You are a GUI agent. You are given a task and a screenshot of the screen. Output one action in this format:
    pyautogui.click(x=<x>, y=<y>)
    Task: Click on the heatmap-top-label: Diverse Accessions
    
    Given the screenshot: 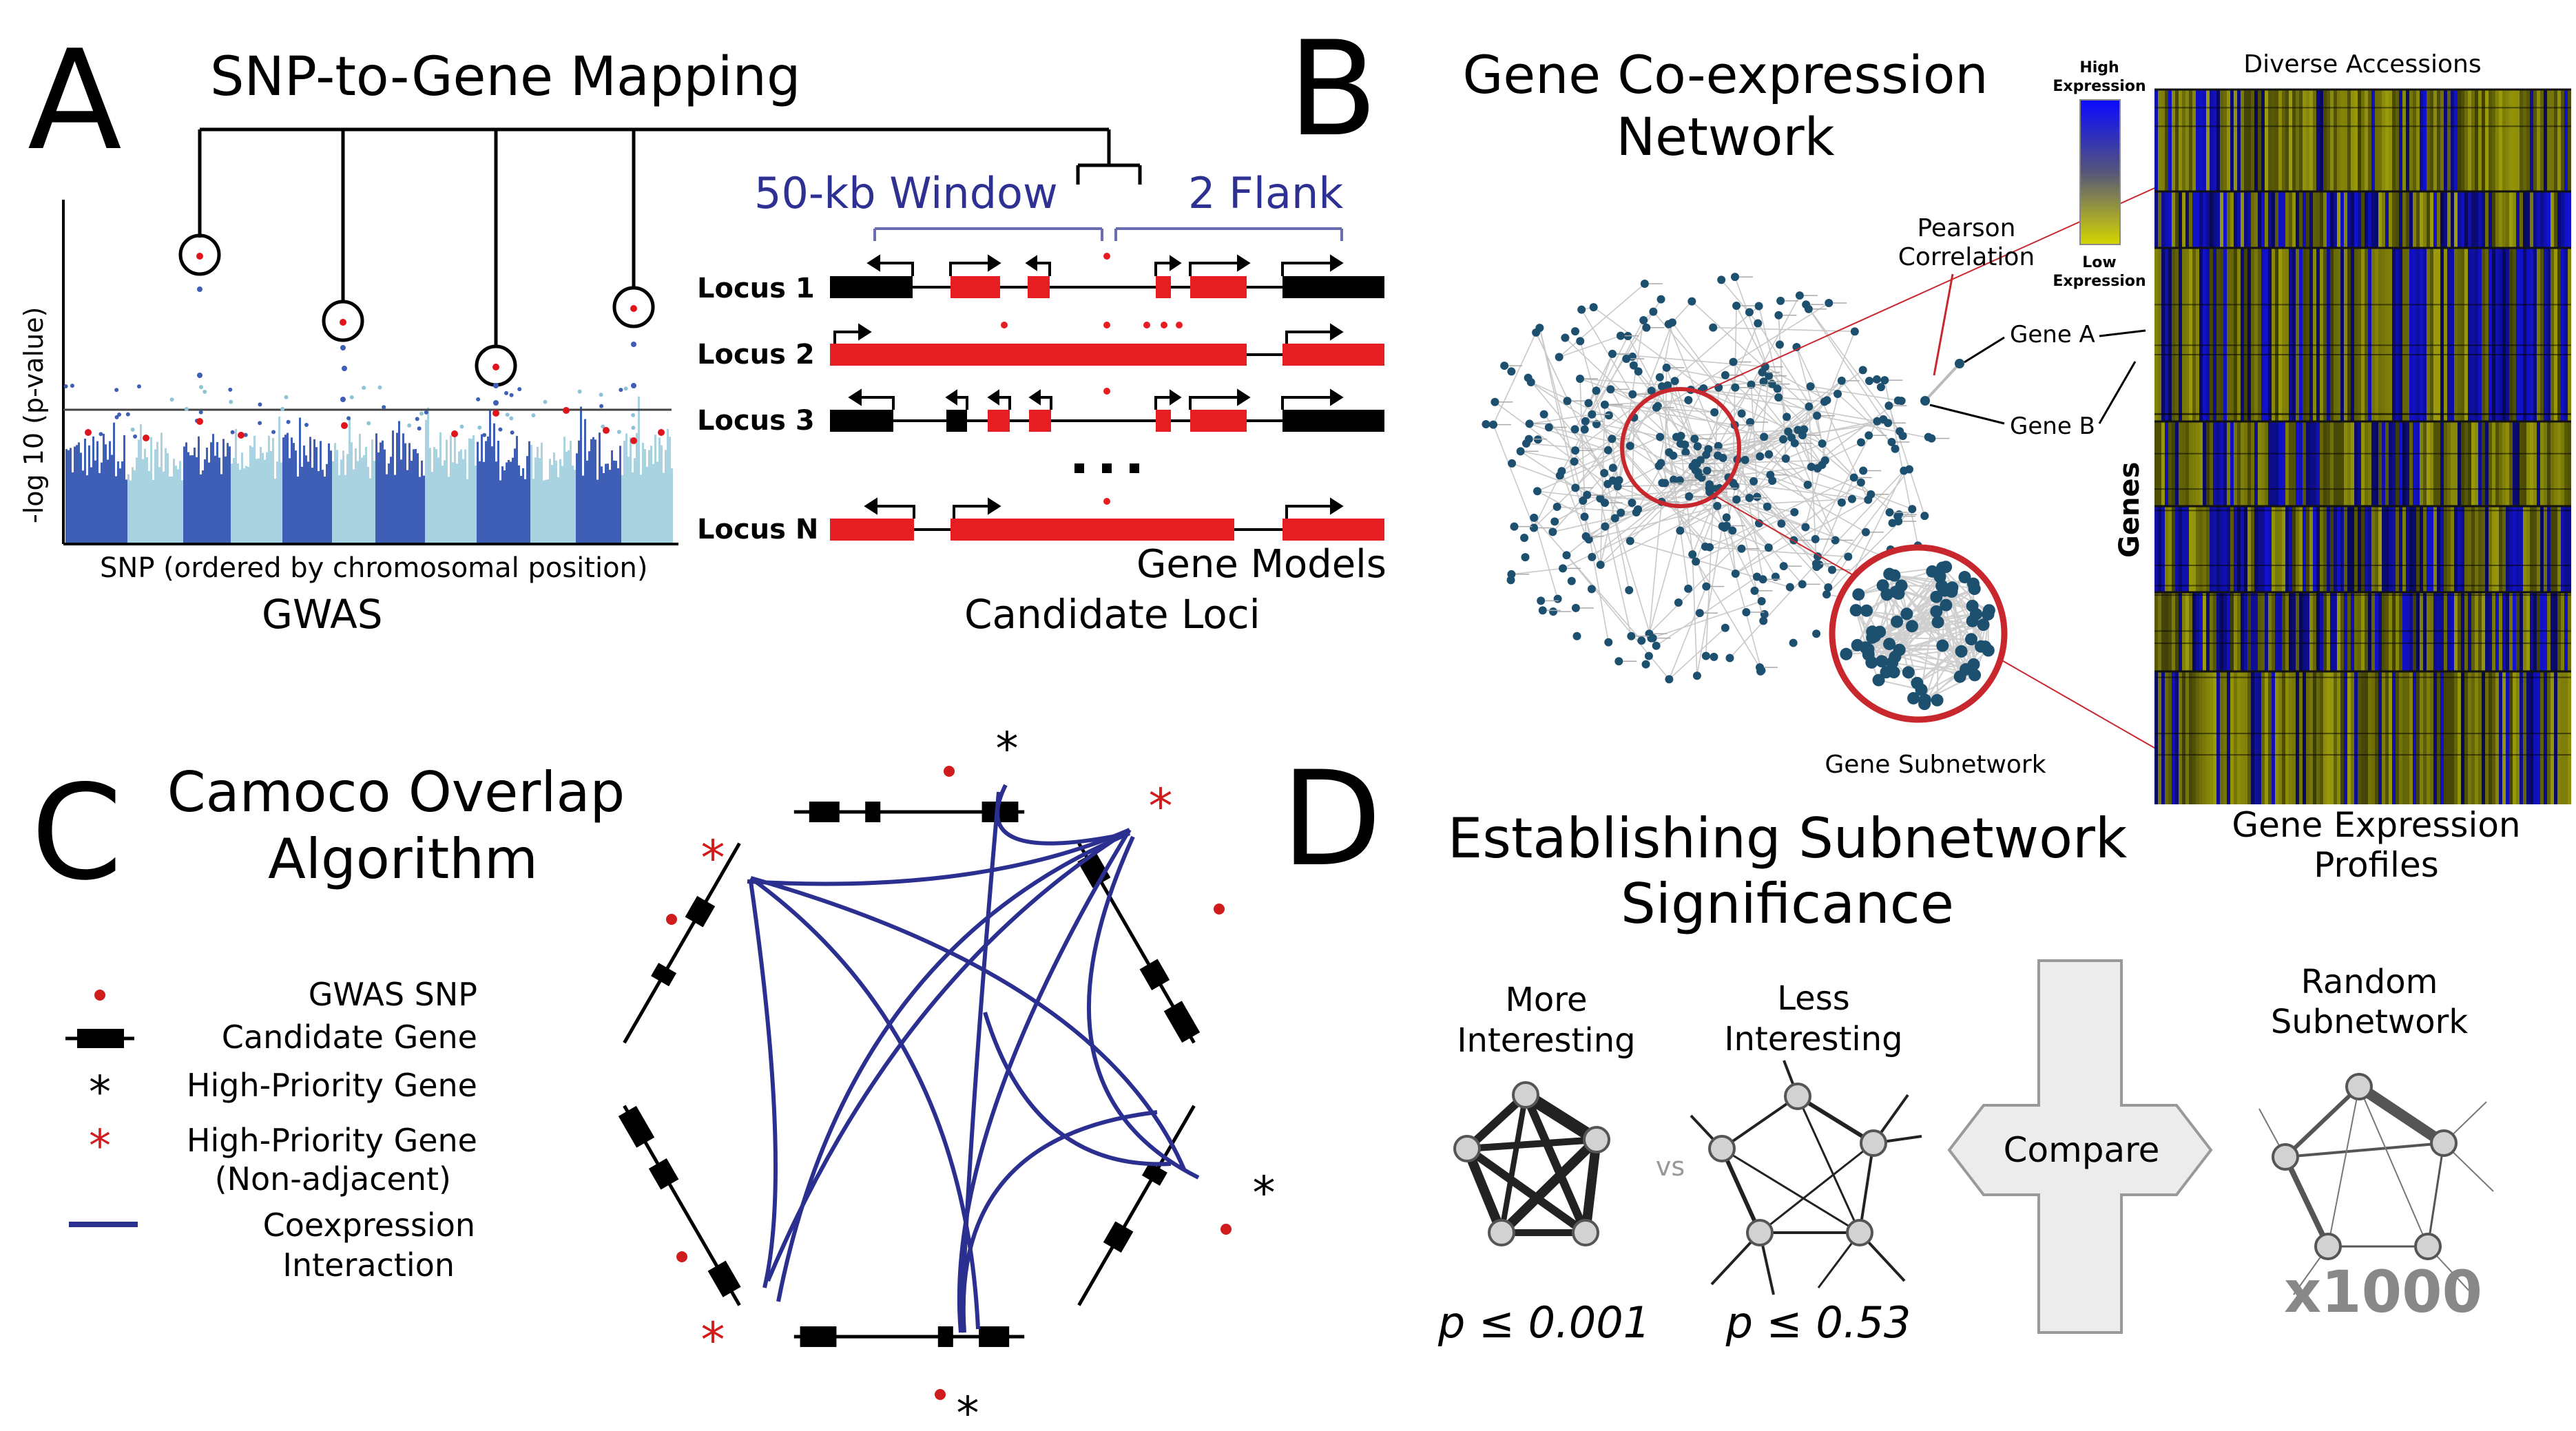 What is the action you would take?
    pyautogui.click(x=2362, y=64)
    